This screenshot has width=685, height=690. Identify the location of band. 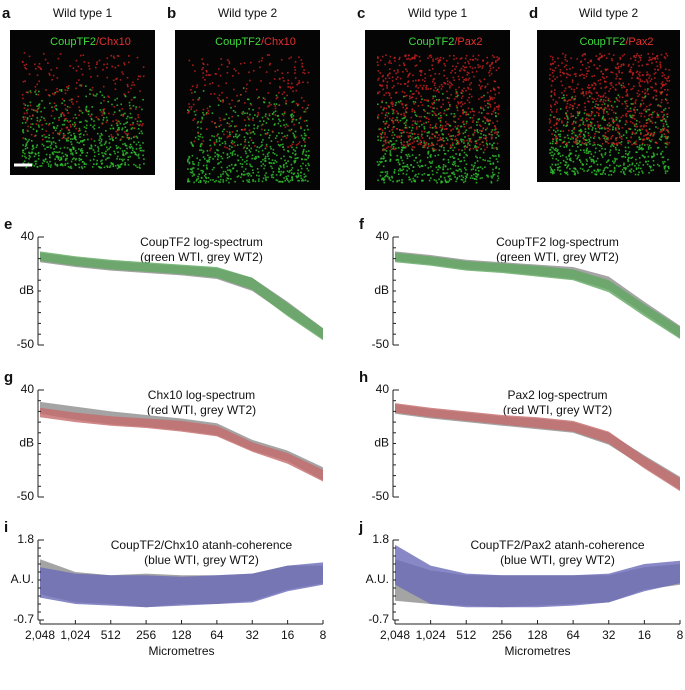
(181, 444).